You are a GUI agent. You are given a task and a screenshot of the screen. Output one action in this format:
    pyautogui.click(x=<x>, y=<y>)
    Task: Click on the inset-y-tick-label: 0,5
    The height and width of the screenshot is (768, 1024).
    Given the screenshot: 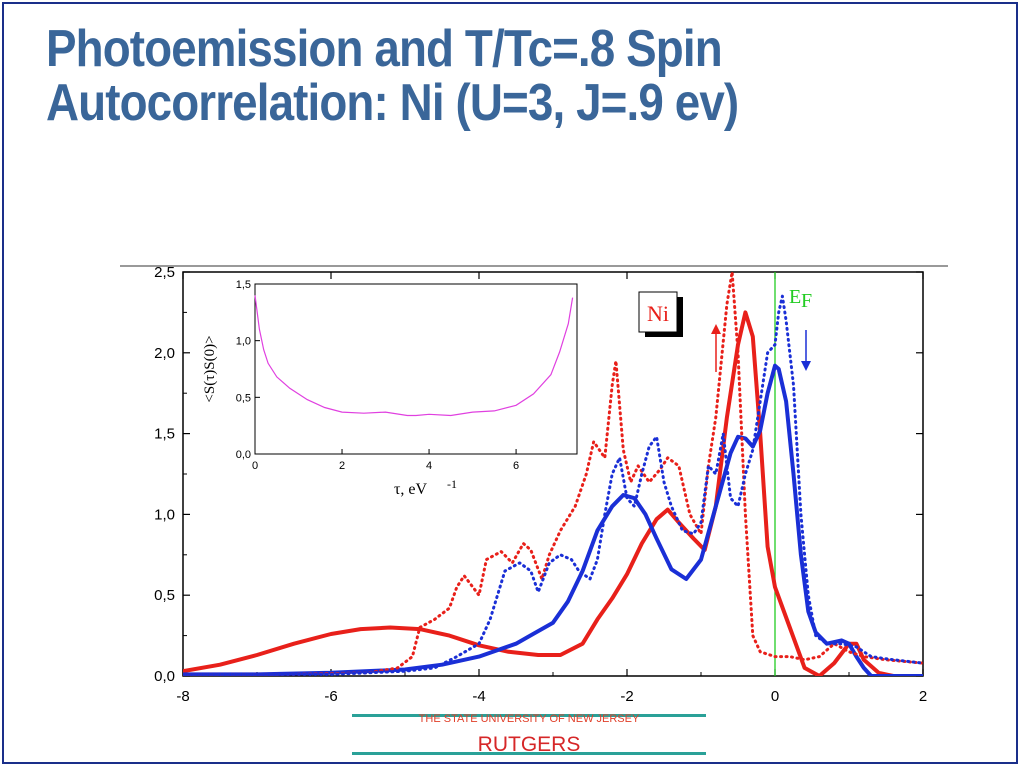 What is the action you would take?
    pyautogui.click(x=243, y=398)
    